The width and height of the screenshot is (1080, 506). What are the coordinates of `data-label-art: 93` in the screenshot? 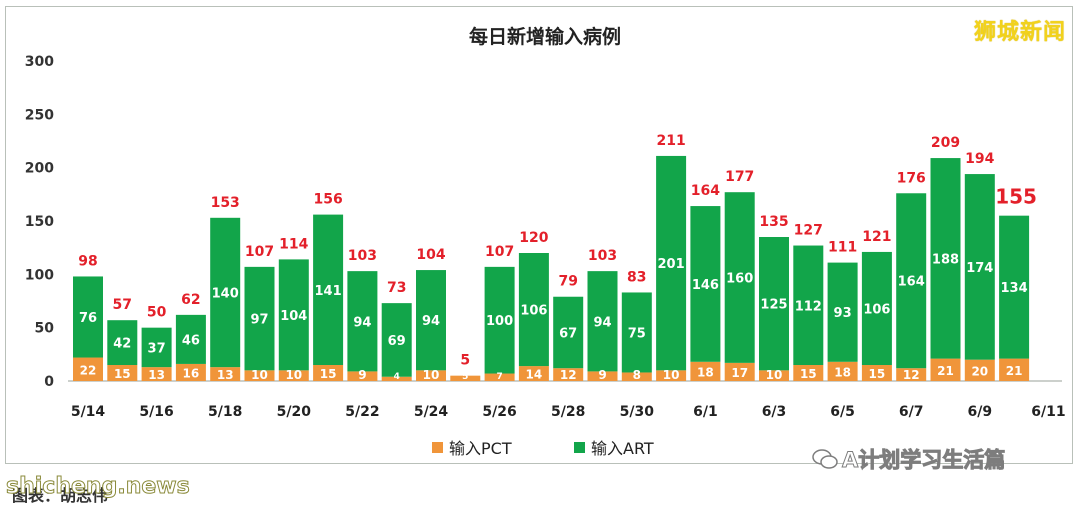 It's located at (843, 313).